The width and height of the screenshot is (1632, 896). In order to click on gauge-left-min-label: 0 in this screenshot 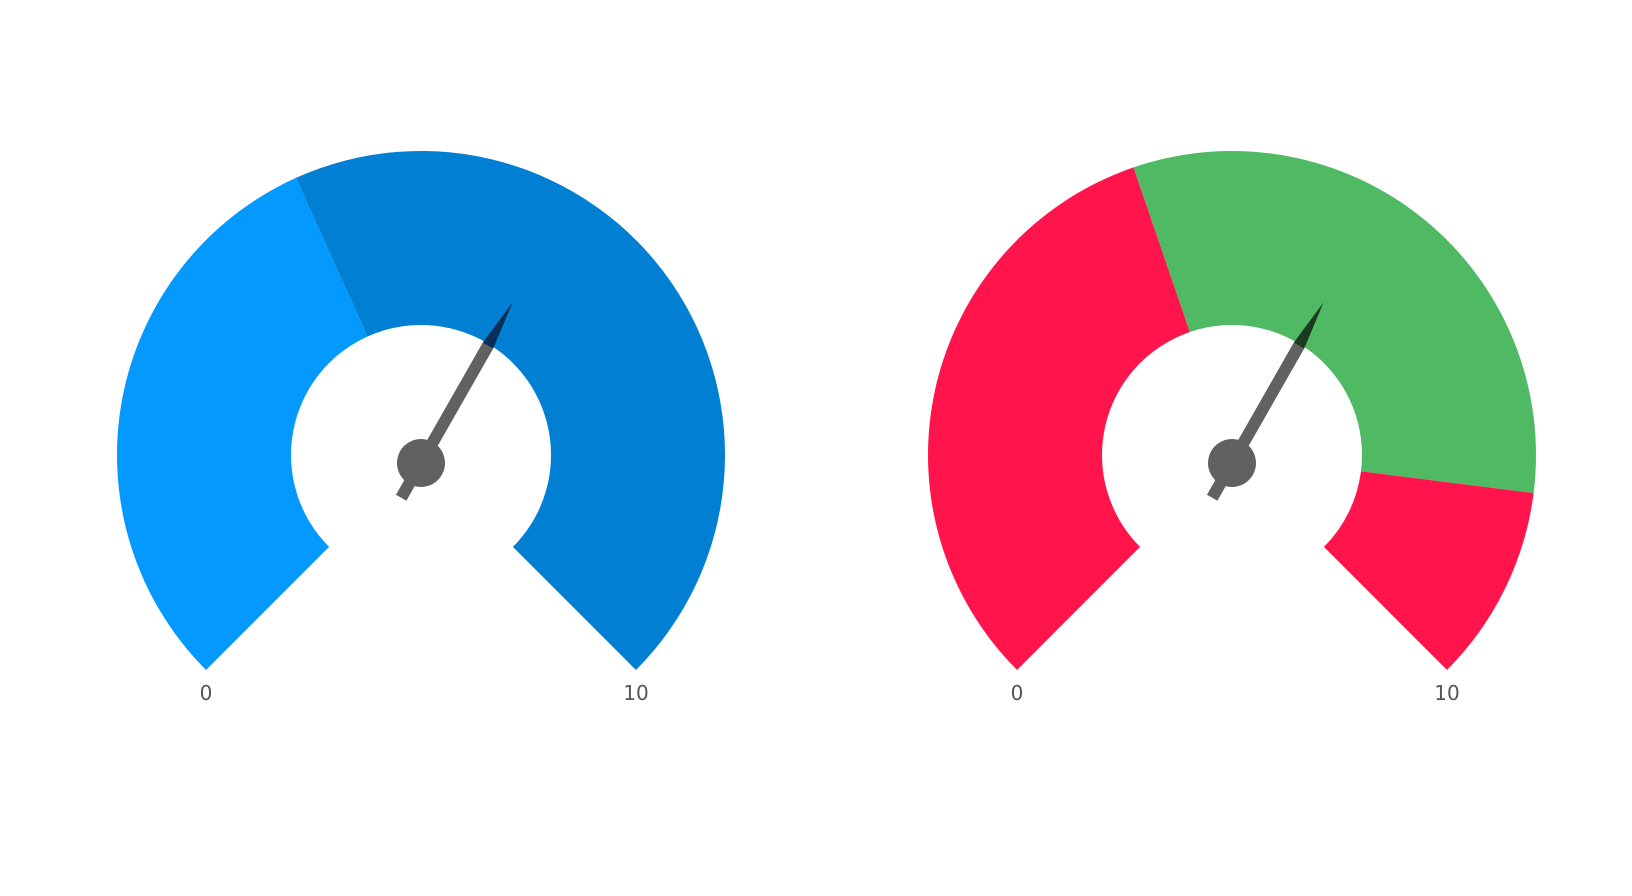, I will do `click(206, 693)`.